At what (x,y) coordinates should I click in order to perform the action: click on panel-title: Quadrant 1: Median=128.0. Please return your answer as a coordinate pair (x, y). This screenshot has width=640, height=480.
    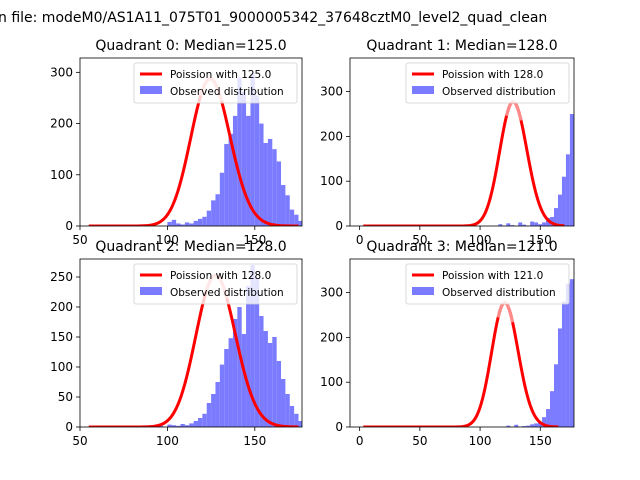
    Looking at the image, I should click on (461, 46).